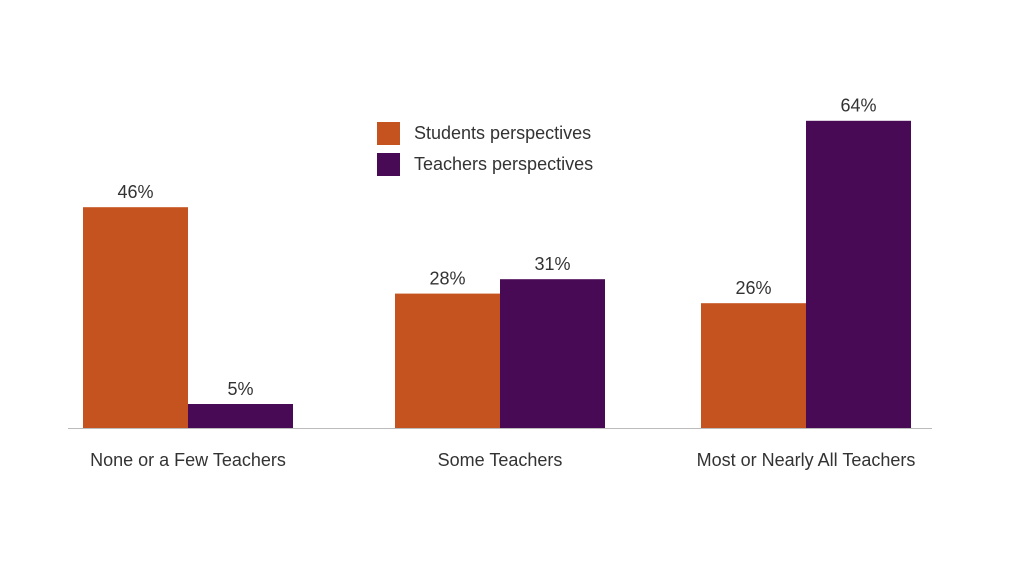 This screenshot has height=577, width=1024. Describe the element at coordinates (135, 192) in the screenshot. I see `data-label: 46%` at that location.